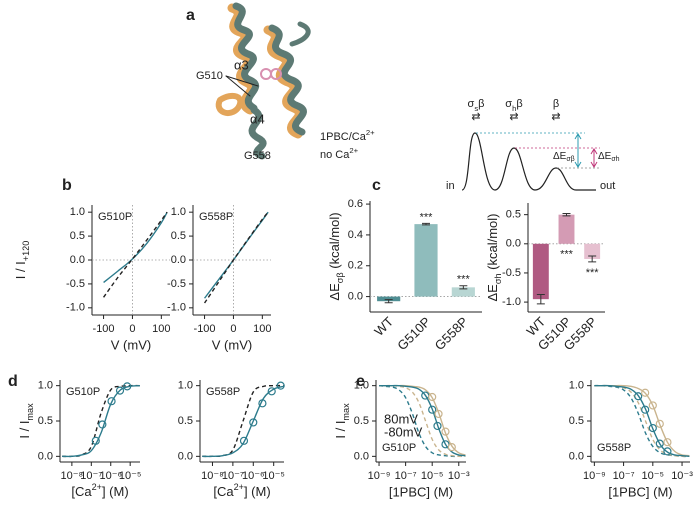 The height and width of the screenshot is (530, 698). I want to click on text-part: β, so click(556, 104).